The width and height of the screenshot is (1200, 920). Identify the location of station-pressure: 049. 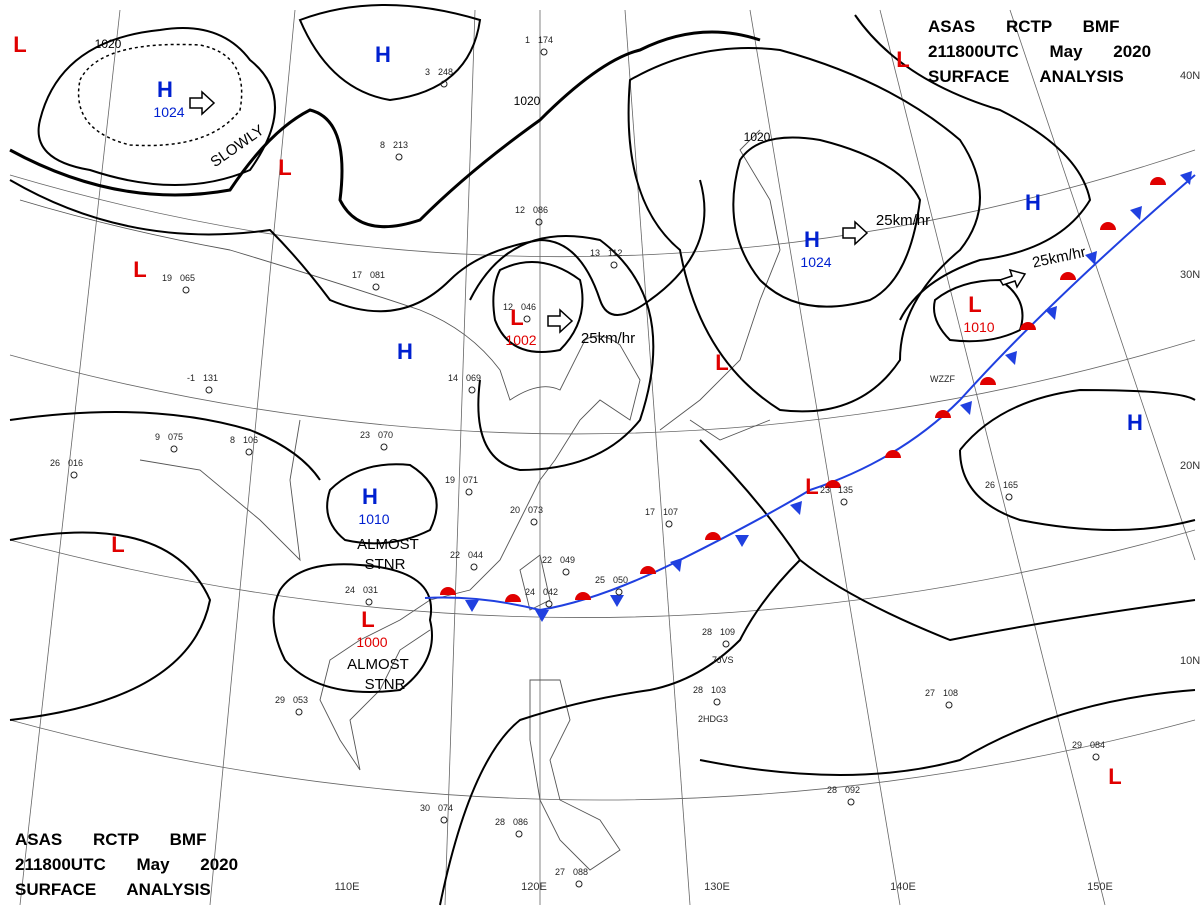
(567, 560).